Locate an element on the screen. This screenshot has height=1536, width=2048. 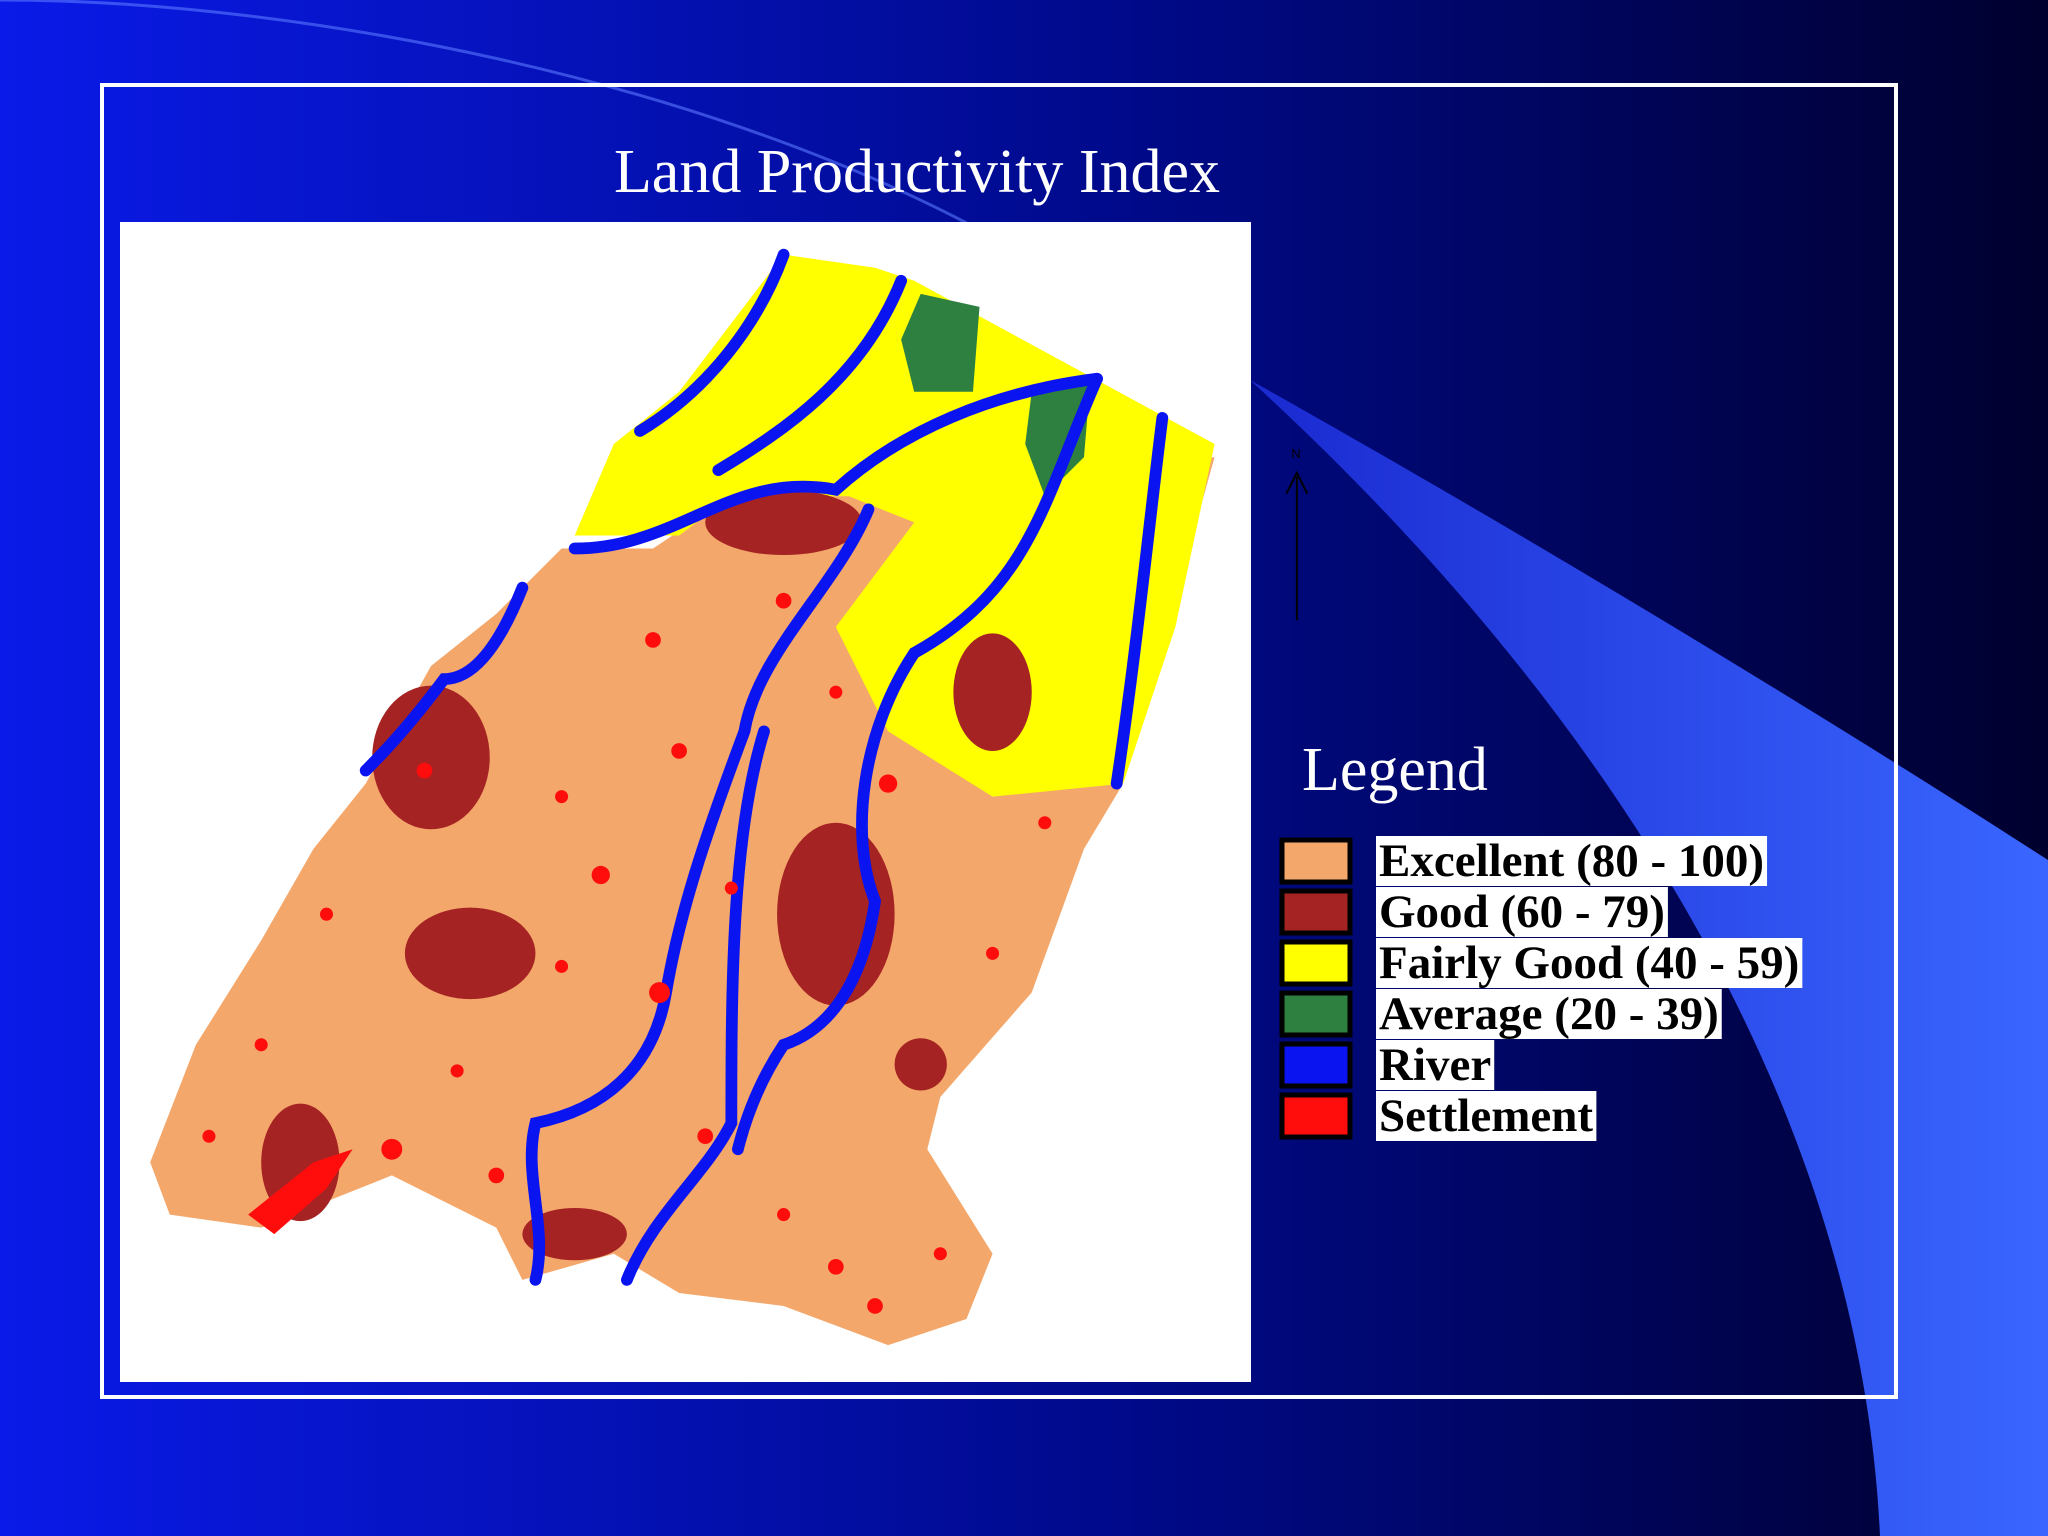
average-area is located at coordinates (940, 342).